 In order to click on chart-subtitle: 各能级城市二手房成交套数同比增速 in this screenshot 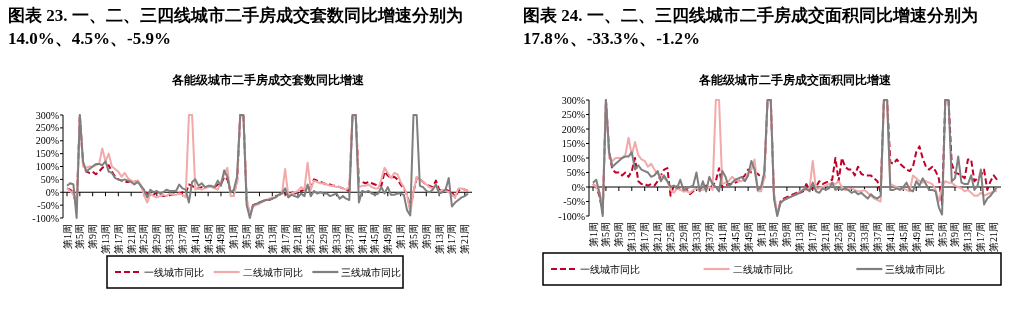, I will do `click(267, 80)`.